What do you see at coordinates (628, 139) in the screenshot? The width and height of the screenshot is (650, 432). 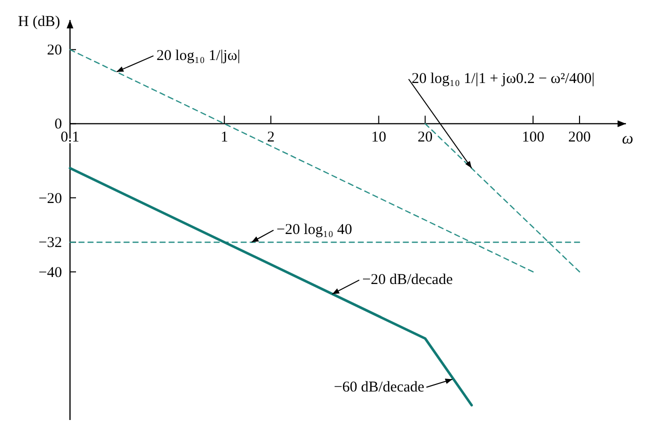 I see `x-axis-title: ω` at bounding box center [628, 139].